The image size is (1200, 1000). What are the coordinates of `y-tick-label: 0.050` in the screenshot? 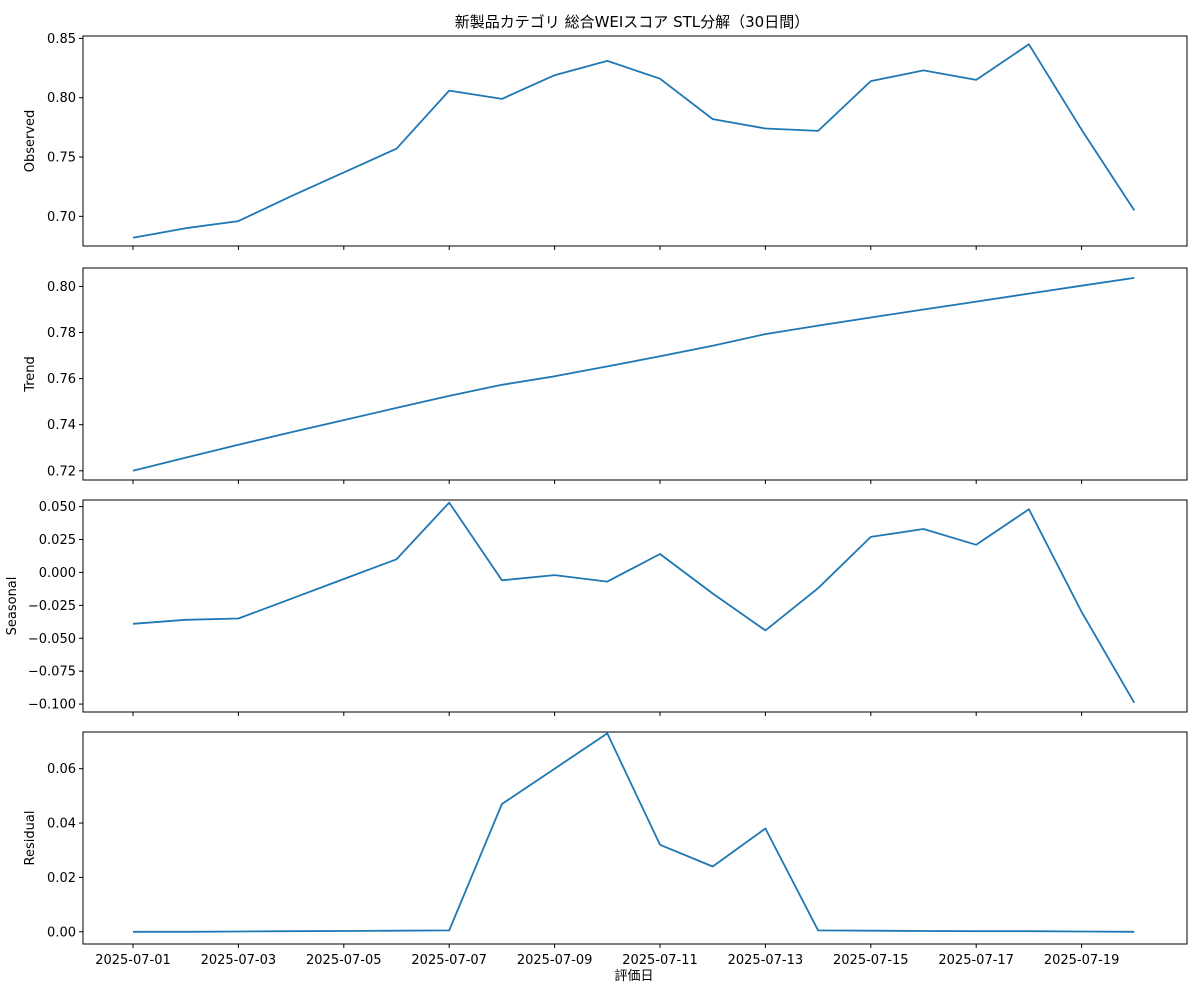 It's located at (57, 507).